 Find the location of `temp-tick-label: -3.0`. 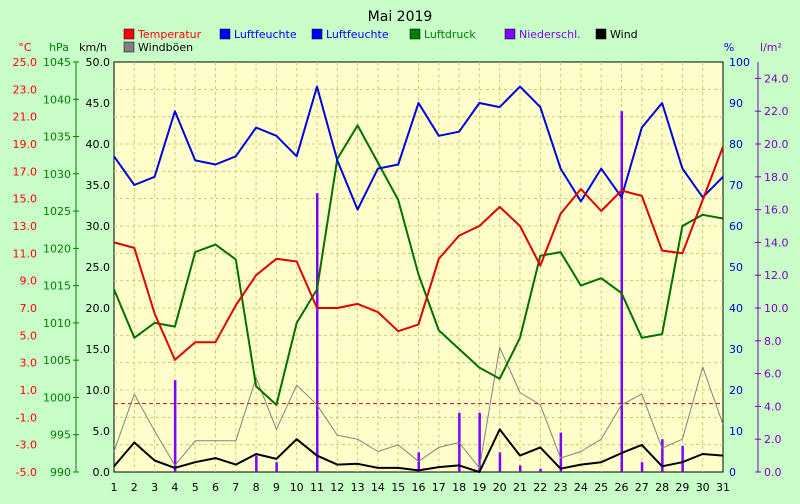

temp-tick-label: -3.0 is located at coordinates (26, 445).